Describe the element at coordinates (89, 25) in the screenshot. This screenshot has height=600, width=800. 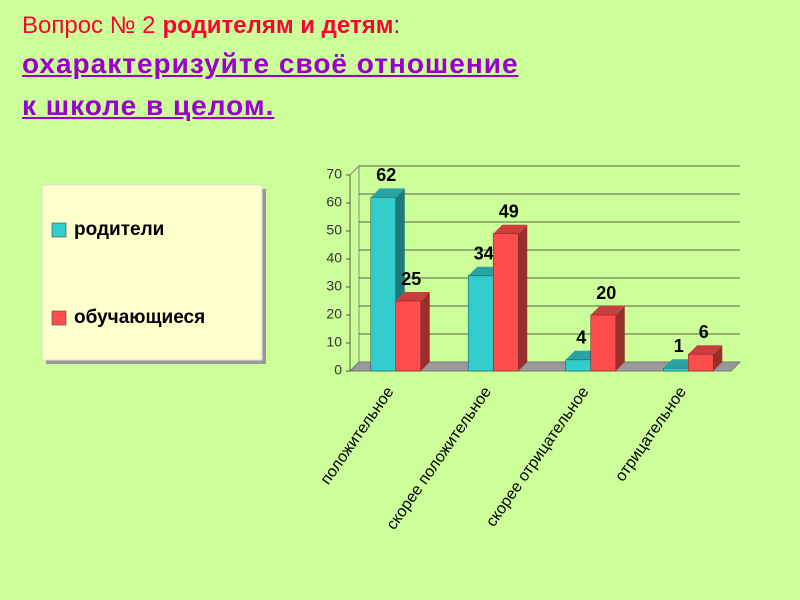
I see `question-number: Вопрос № 2` at that location.